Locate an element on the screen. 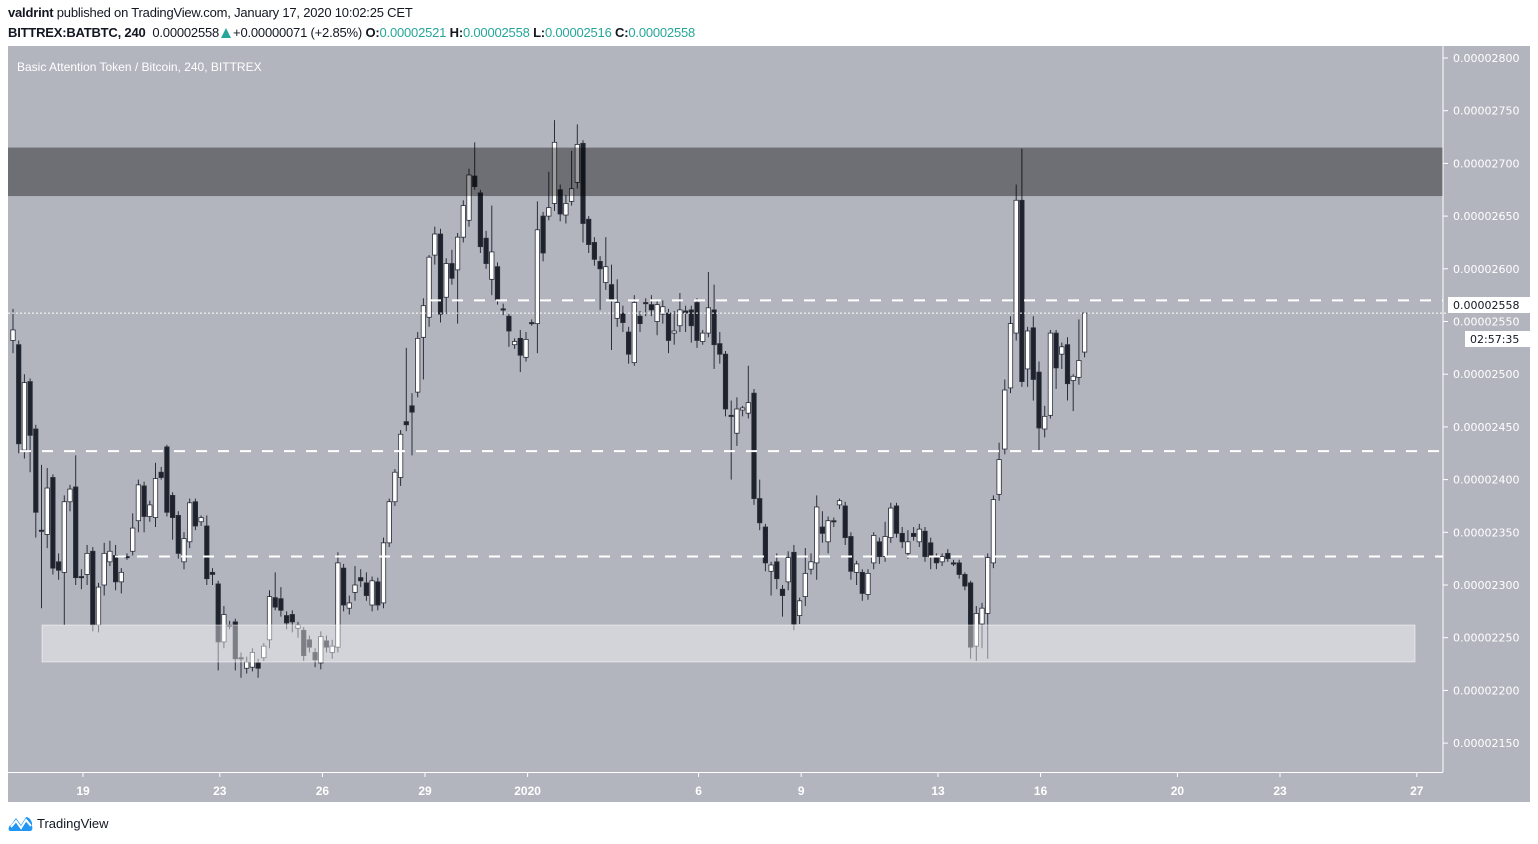 Image resolution: width=1538 pixels, height=844 pixels. time-tick-label: 9 is located at coordinates (801, 791).